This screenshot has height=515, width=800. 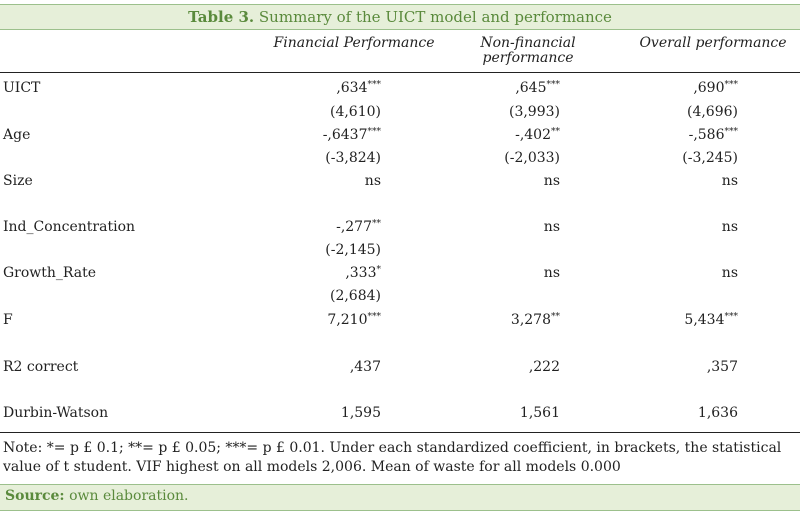 I want to click on source-text: own elaboration., so click(x=129, y=496).